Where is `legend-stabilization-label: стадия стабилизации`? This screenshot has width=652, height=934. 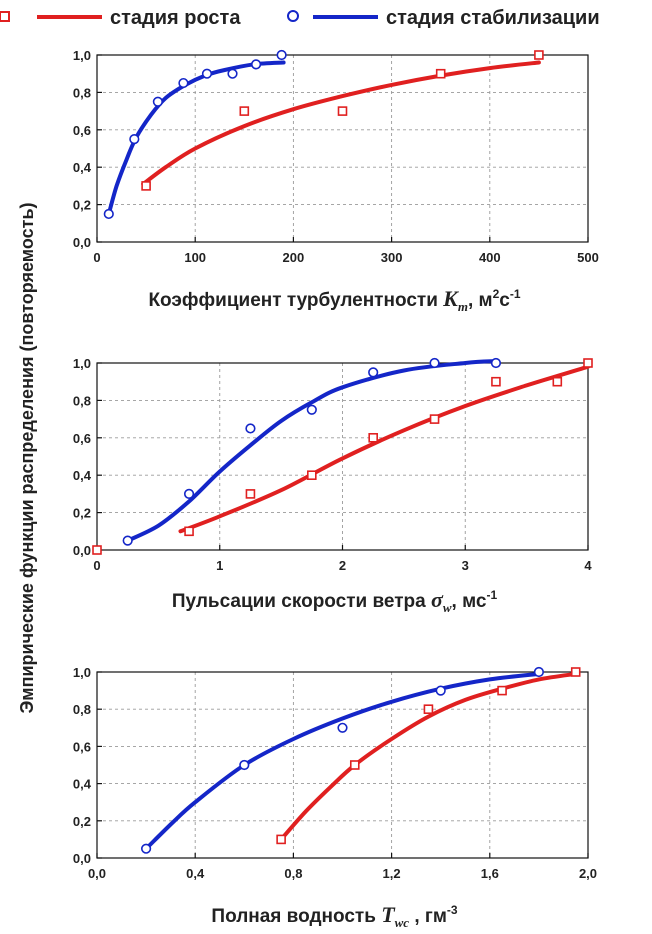 legend-stabilization-label: стадия стабилизации is located at coordinates (493, 18).